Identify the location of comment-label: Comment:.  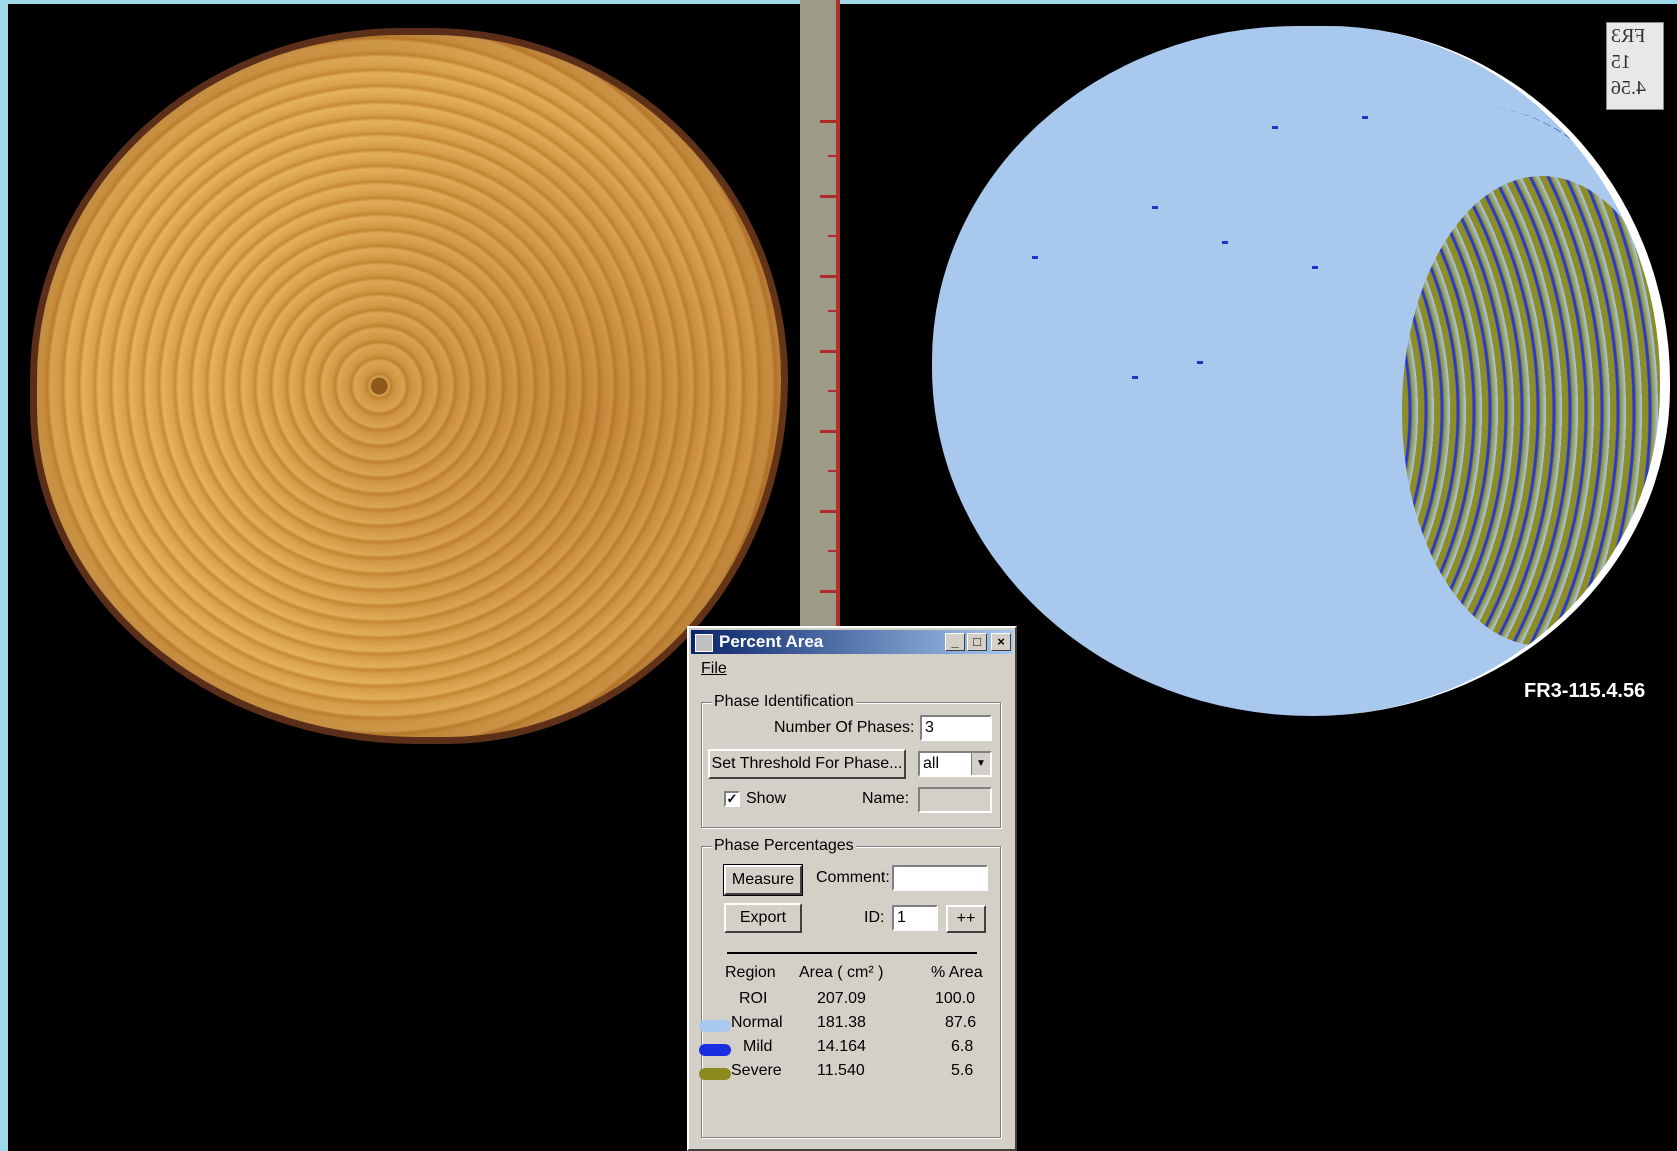
(853, 877).